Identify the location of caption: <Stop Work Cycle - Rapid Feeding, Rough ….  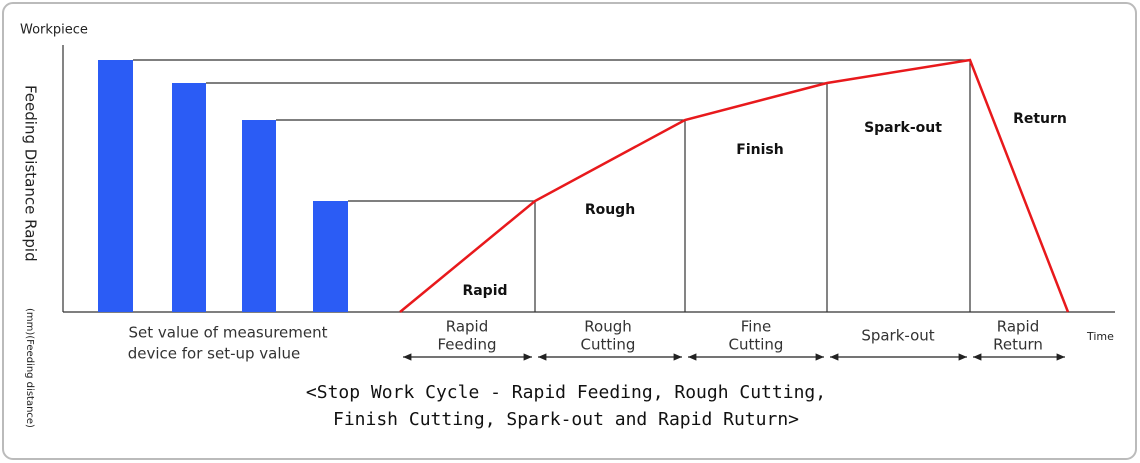
(566, 392).